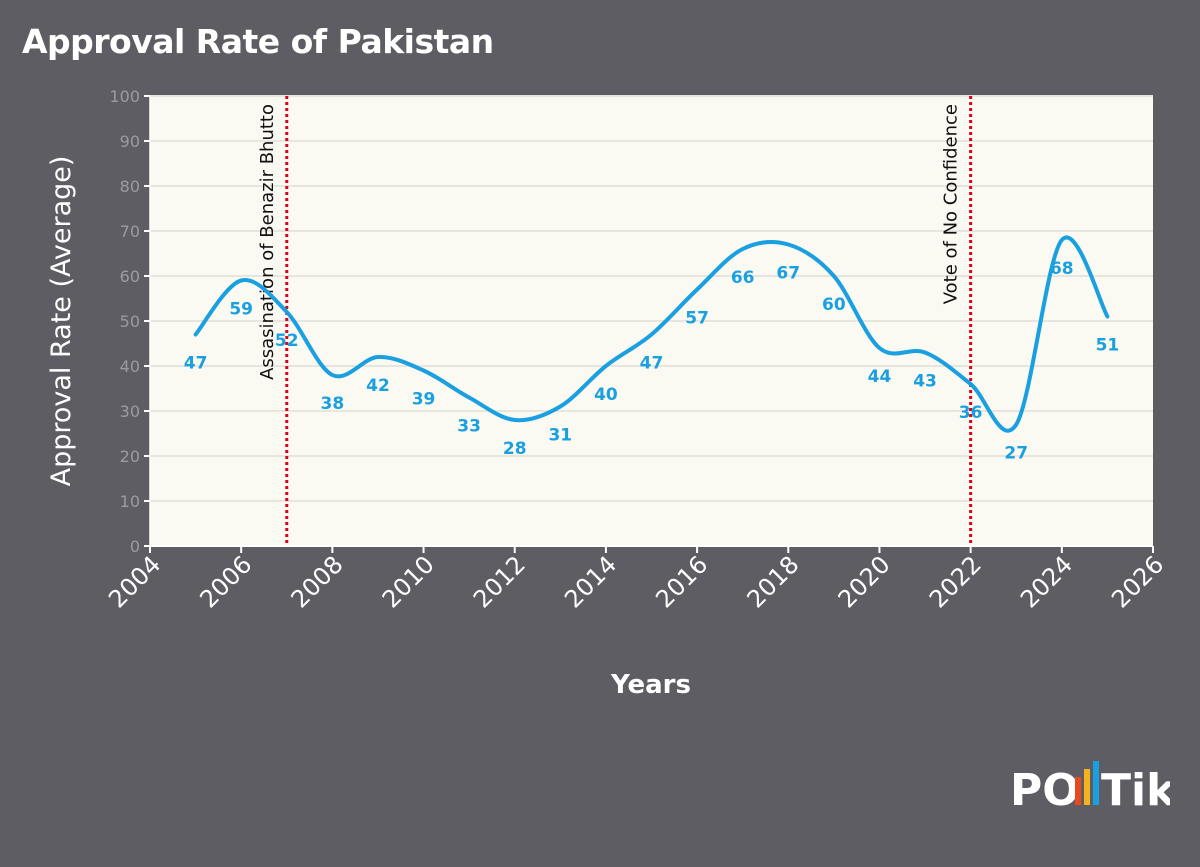 The width and height of the screenshot is (1200, 867). Describe the element at coordinates (130, 186) in the screenshot. I see `y-tick-label: 80` at that location.